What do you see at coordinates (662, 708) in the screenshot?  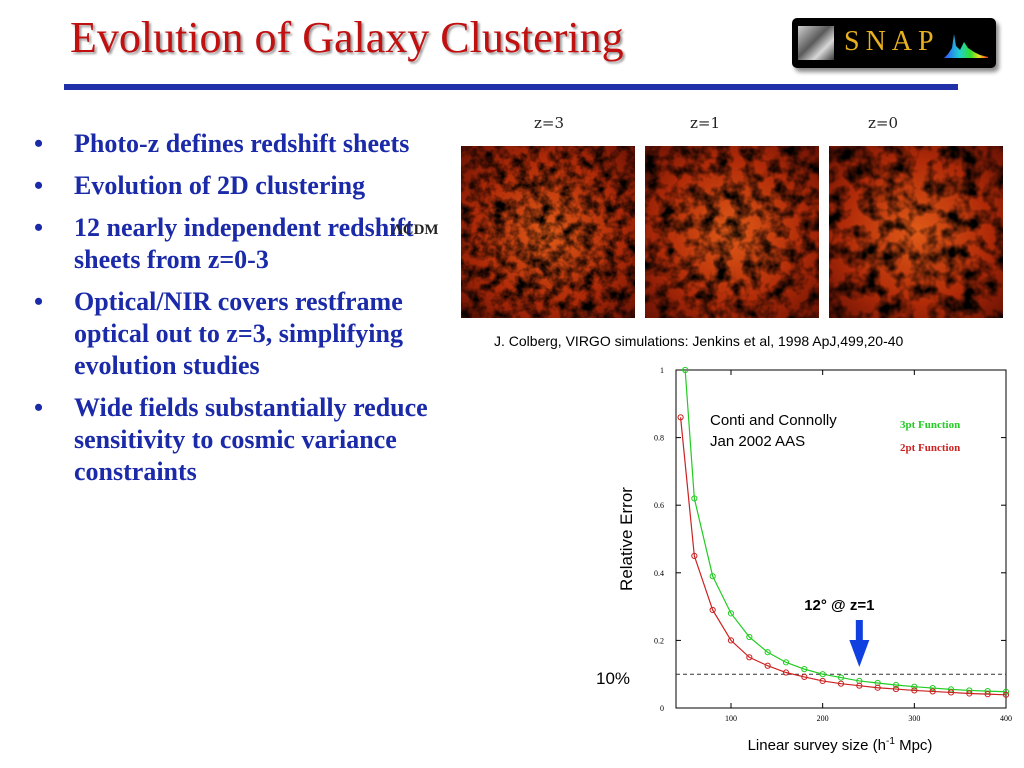 I see `y-tick-label: 0` at bounding box center [662, 708].